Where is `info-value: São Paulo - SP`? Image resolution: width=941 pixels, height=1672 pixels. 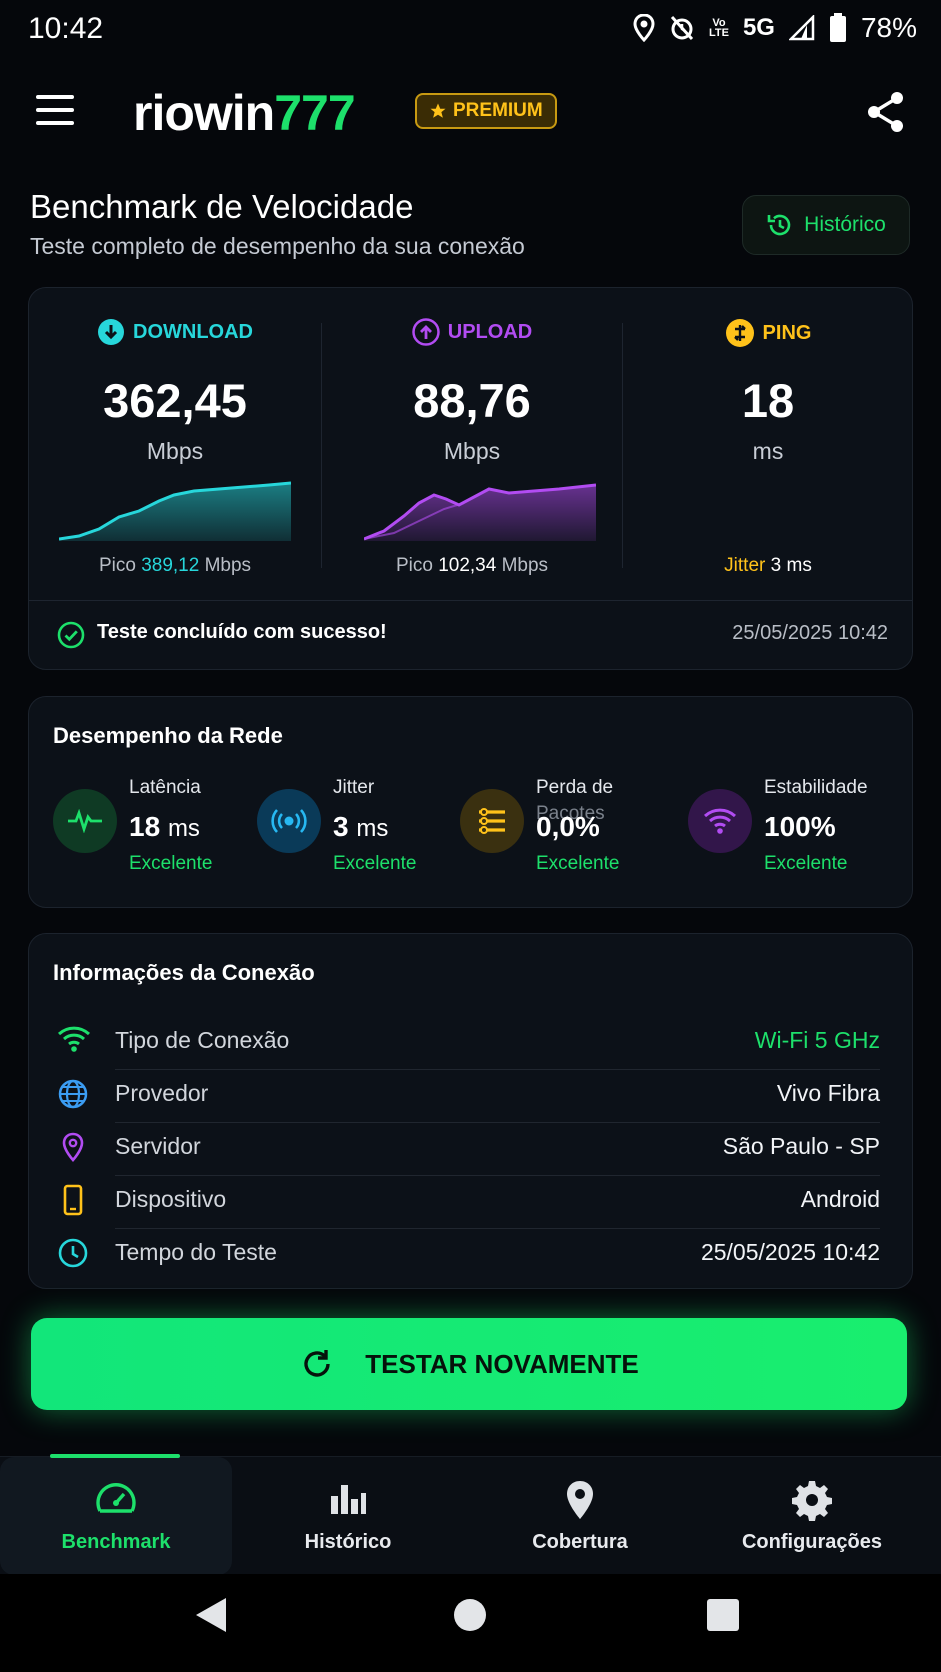
info-value: São Paulo - SP is located at coordinates (801, 1146).